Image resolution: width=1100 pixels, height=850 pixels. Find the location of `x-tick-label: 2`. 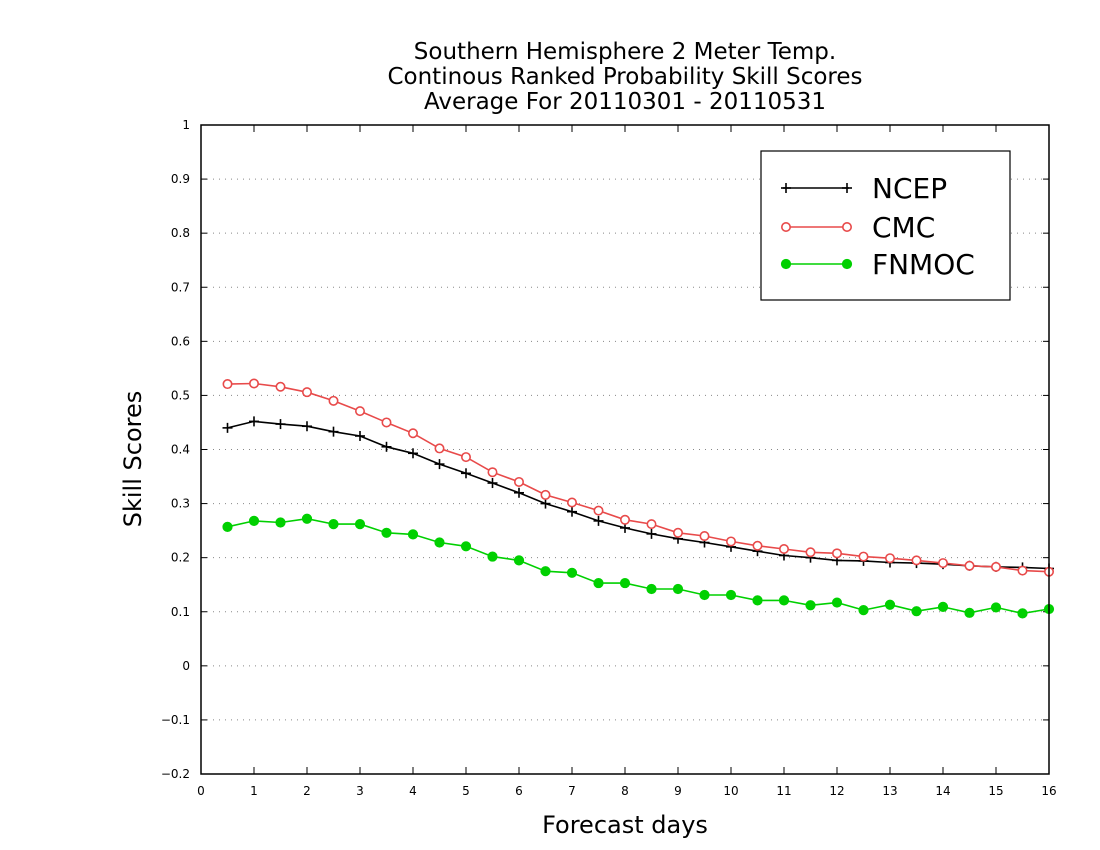

x-tick-label: 2 is located at coordinates (307, 791).